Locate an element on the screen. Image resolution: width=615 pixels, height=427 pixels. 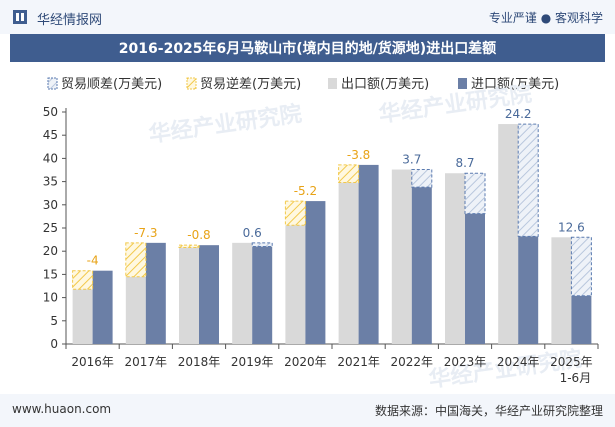
balance-label: -0.8 is located at coordinates (198, 235).